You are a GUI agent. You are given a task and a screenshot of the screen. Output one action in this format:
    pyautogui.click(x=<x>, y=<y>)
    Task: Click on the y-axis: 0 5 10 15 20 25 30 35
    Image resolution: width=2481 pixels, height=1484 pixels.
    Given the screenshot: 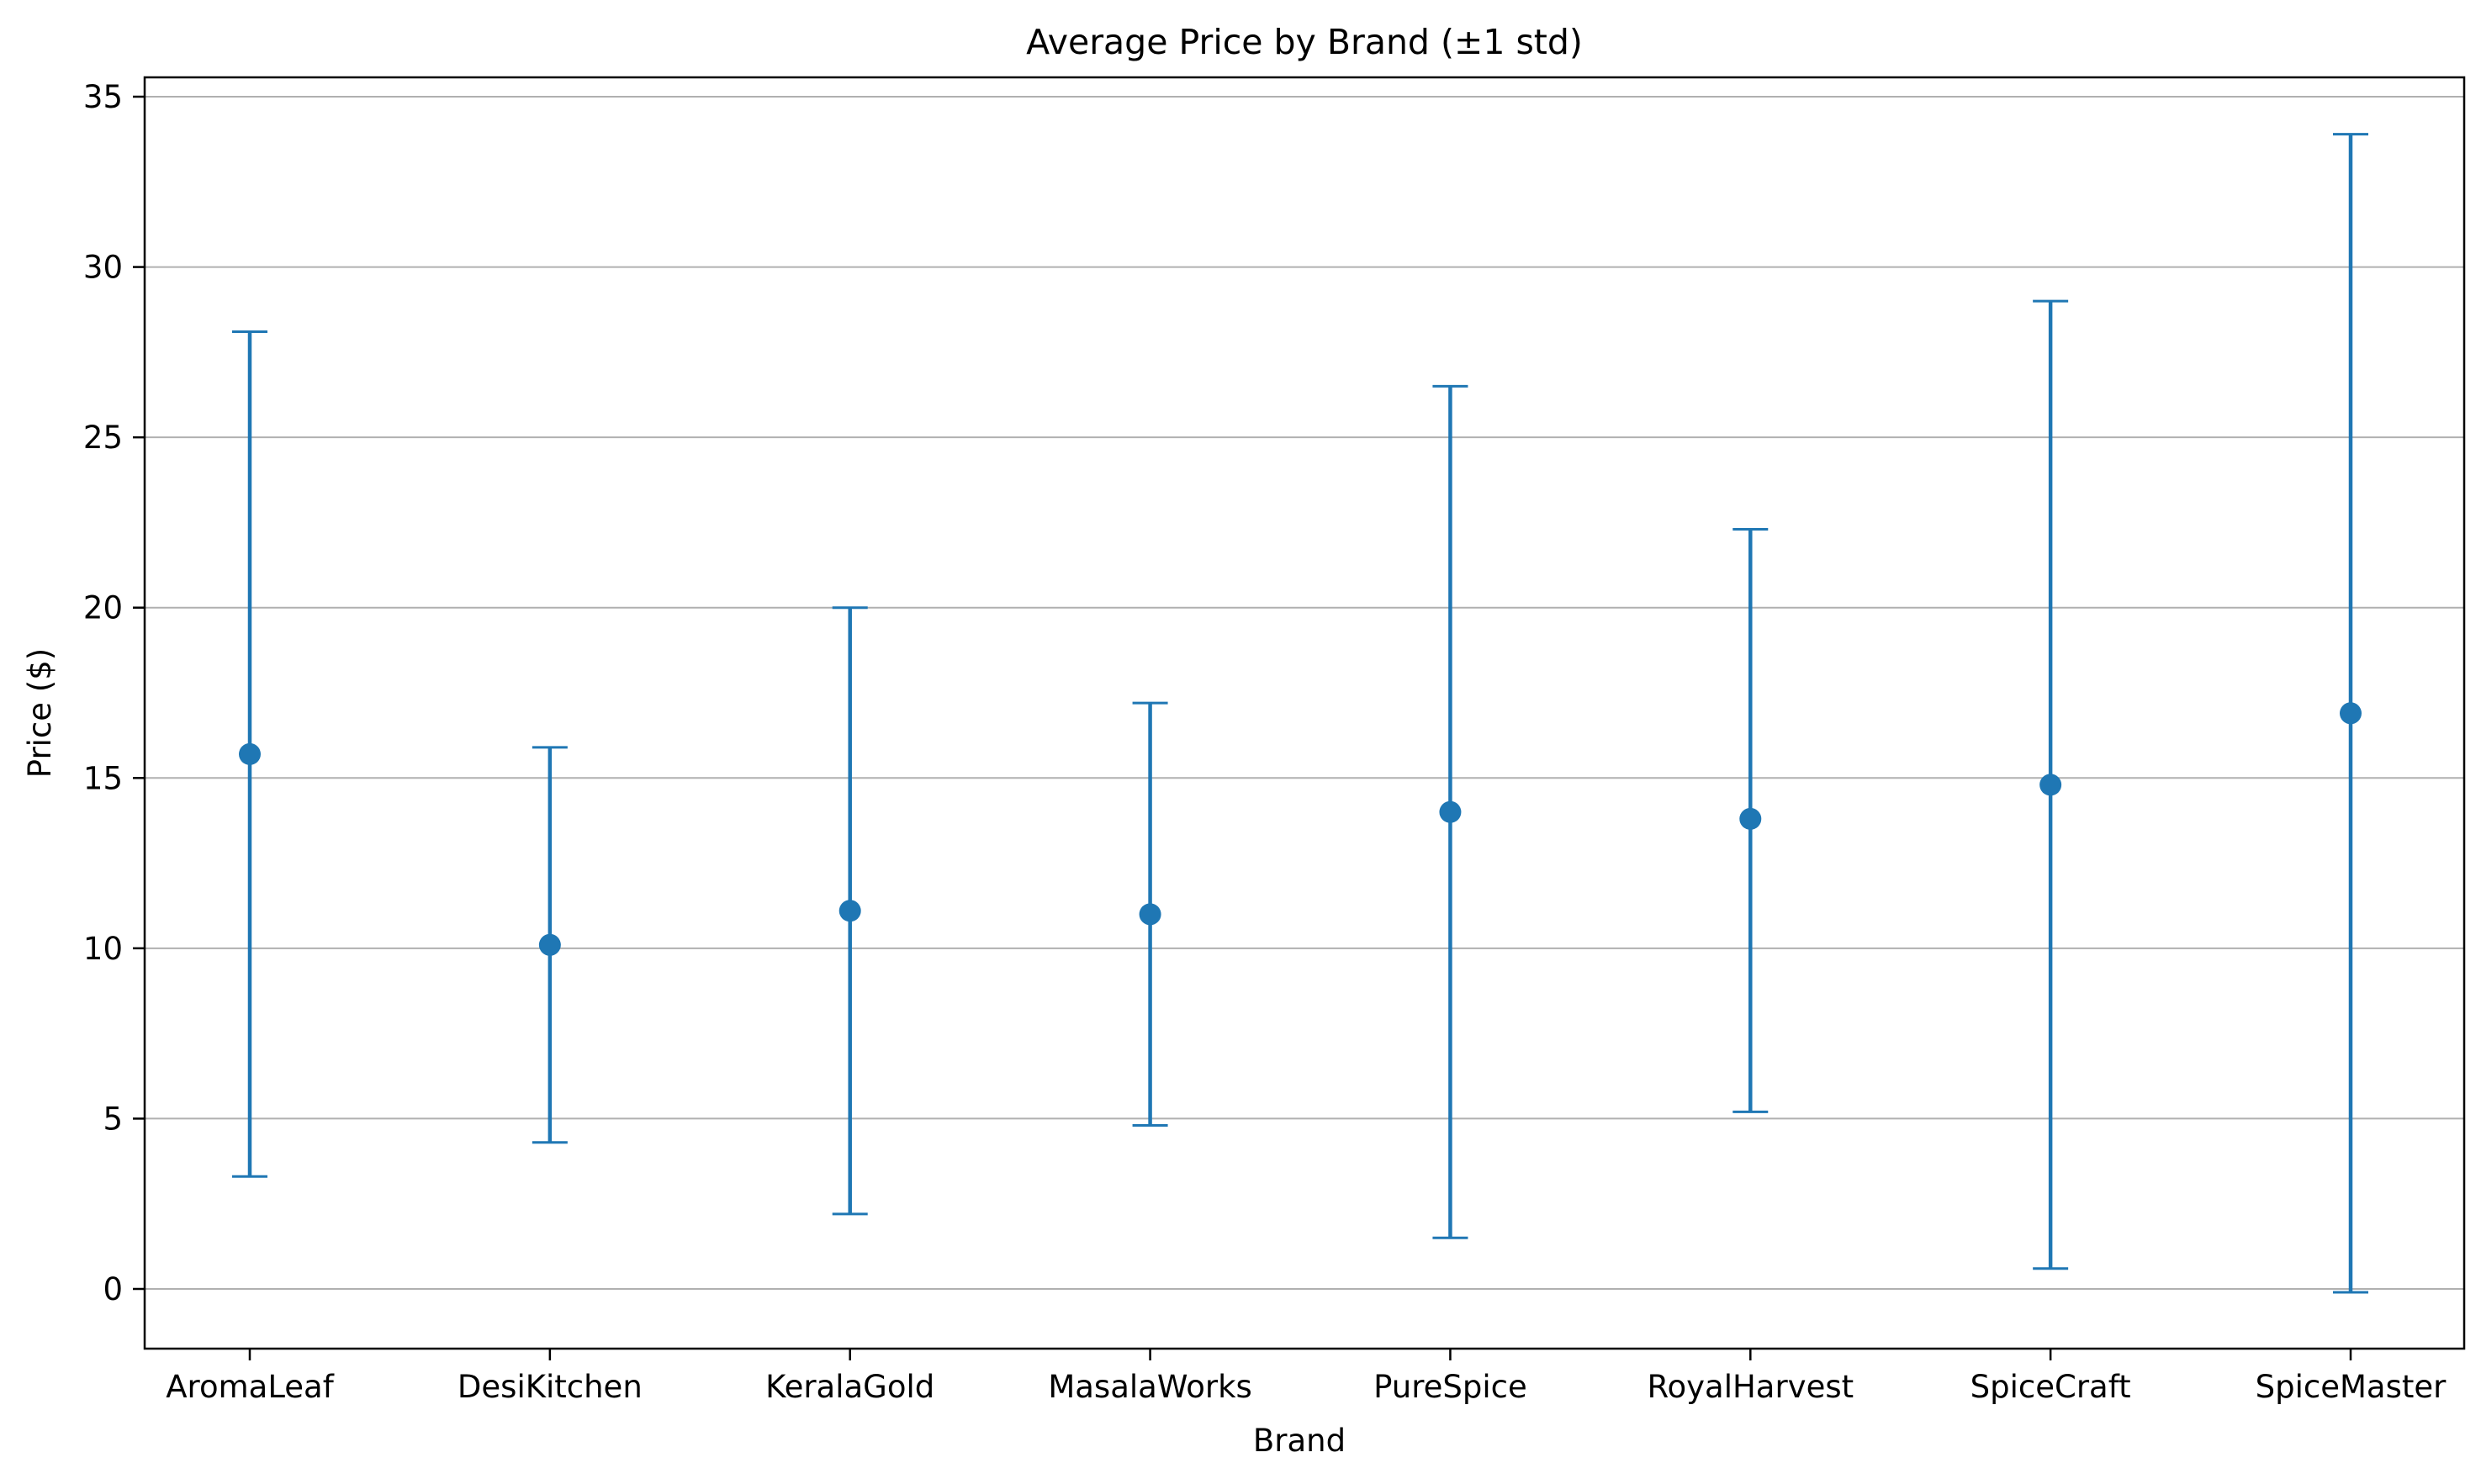 What is the action you would take?
    pyautogui.click(x=114, y=693)
    